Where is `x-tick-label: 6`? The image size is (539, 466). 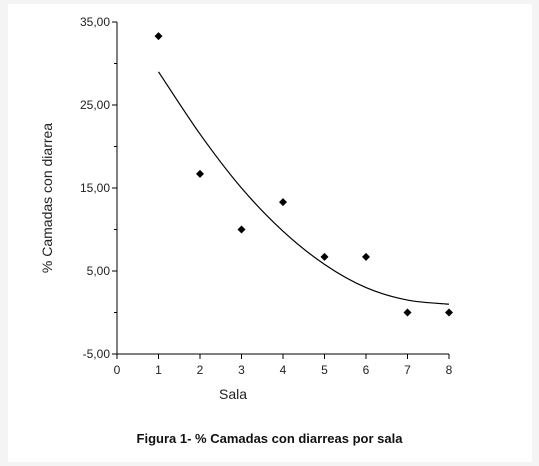
x-tick-label: 6 is located at coordinates (366, 370).